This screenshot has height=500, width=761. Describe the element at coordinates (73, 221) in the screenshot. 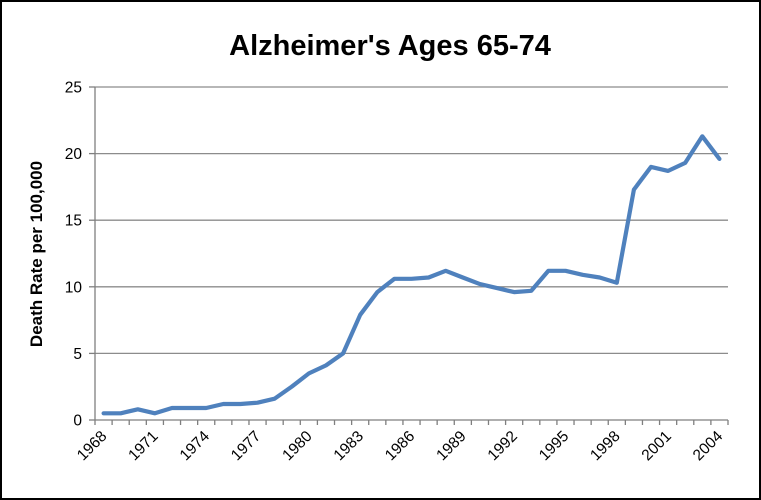

I see `y-tick-label: 15` at that location.